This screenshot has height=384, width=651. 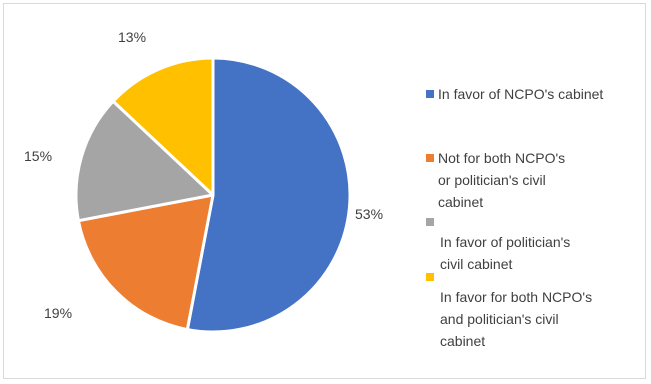 I want to click on legend-swatch-ncpo, so click(x=430, y=94).